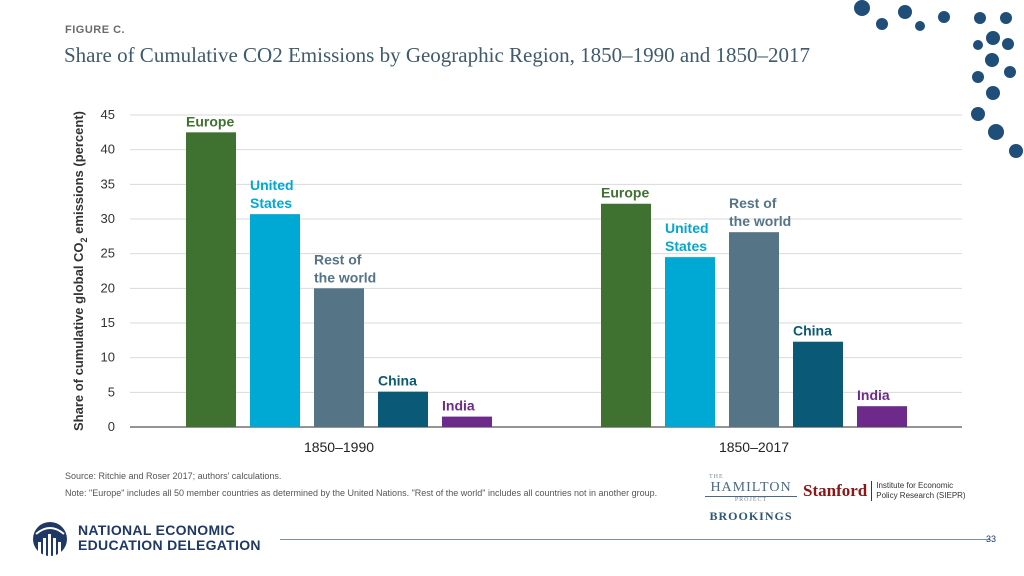 The image size is (1024, 576). I want to click on y-axis-label-part: Share of cumulative global CO, so click(78, 336).